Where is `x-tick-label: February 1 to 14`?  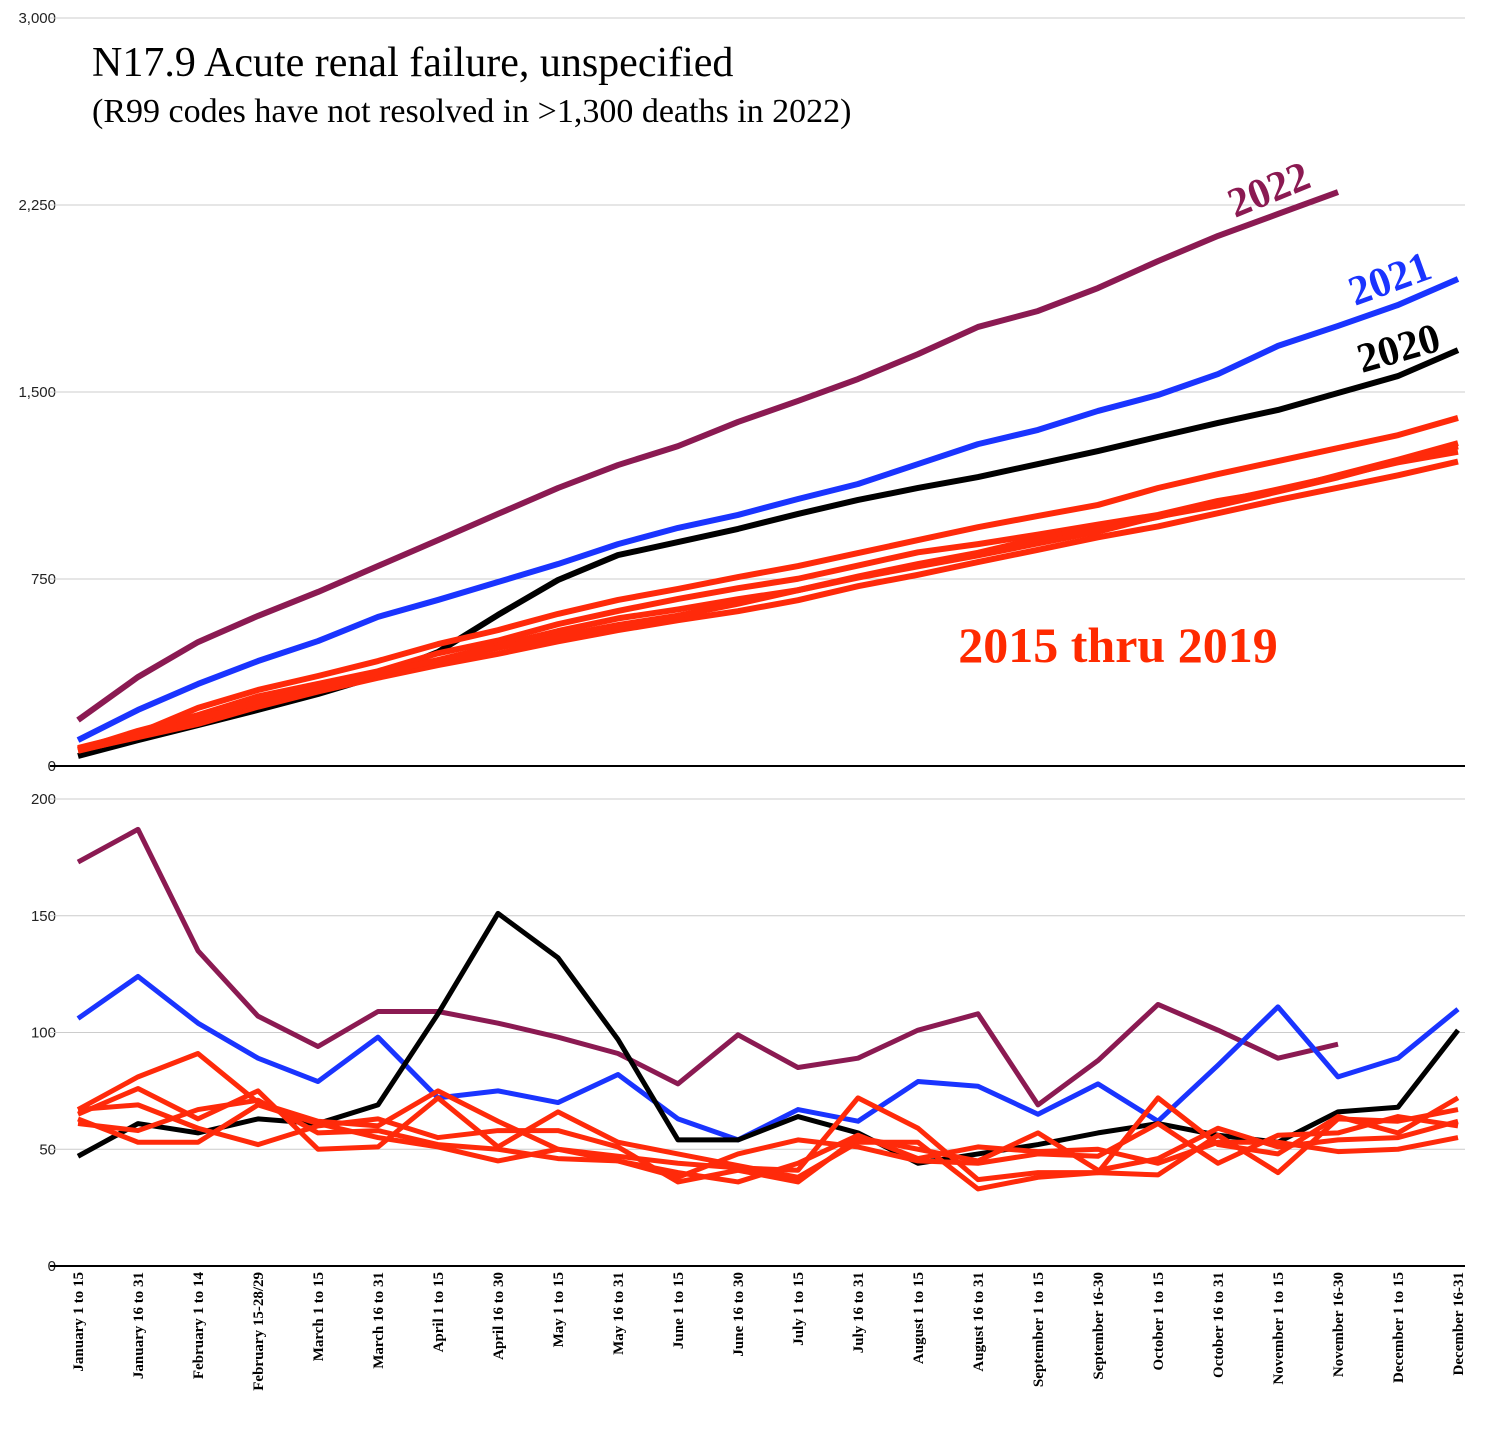 x-tick-label: February 1 to 14 is located at coordinates (199, 1326).